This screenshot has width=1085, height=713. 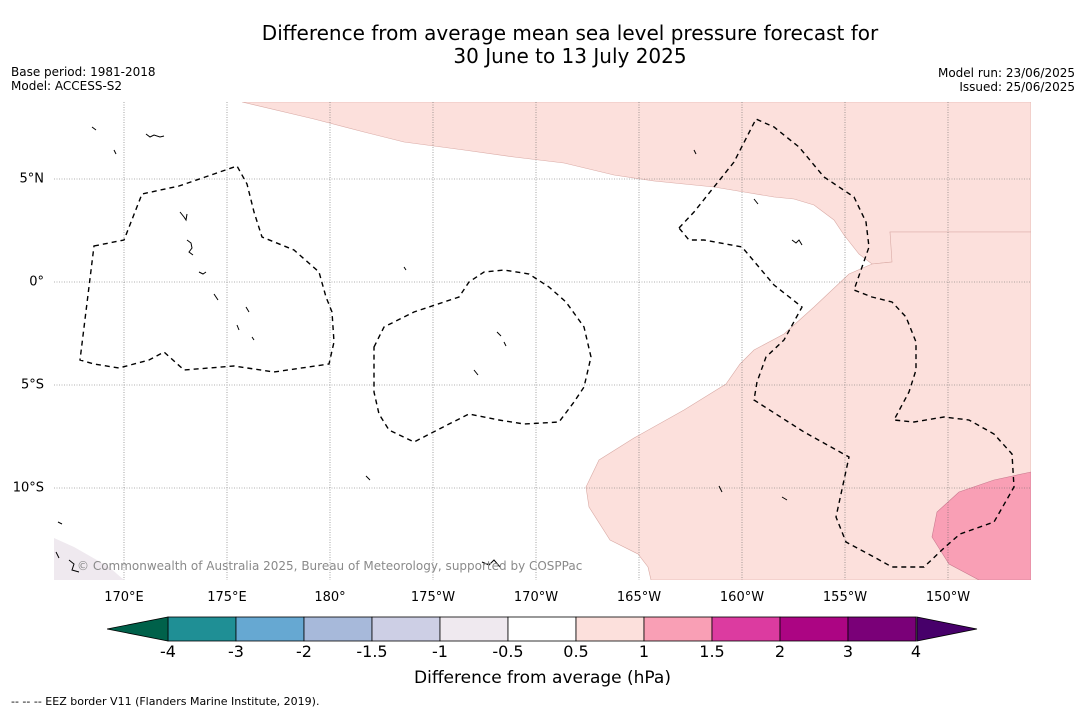 What do you see at coordinates (89, 559) in the screenshot?
I see `anomaly-region-negative` at bounding box center [89, 559].